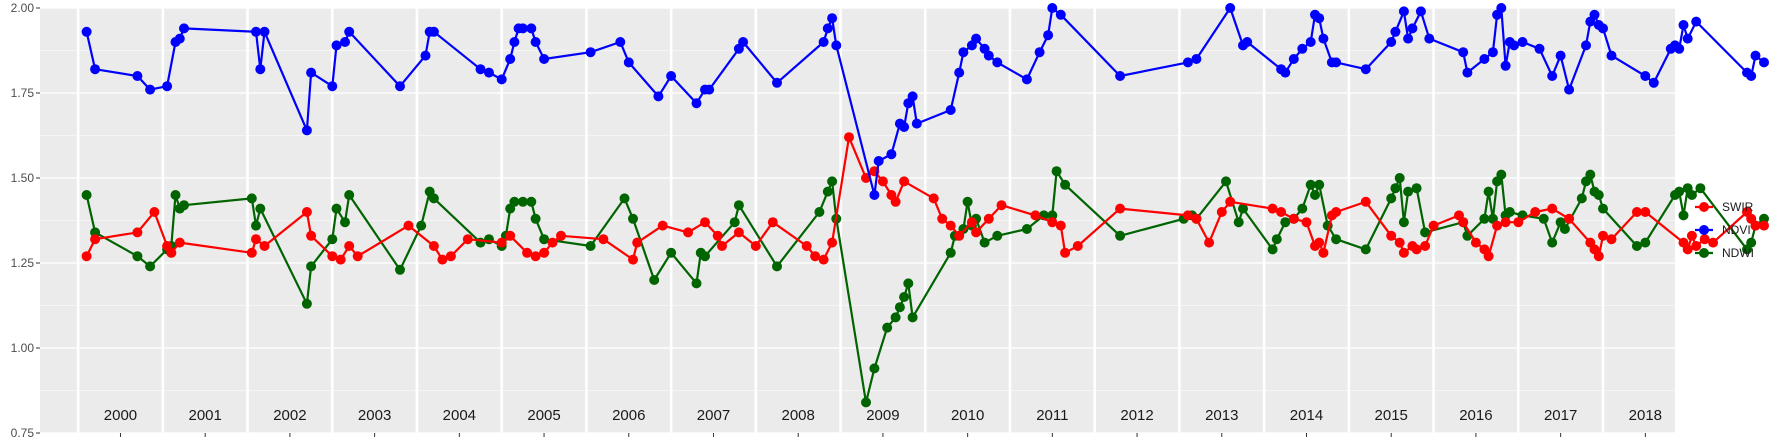 This screenshot has height=442, width=1773. Describe the element at coordinates (713, 415) in the screenshot. I see `year-label: 2007` at that location.